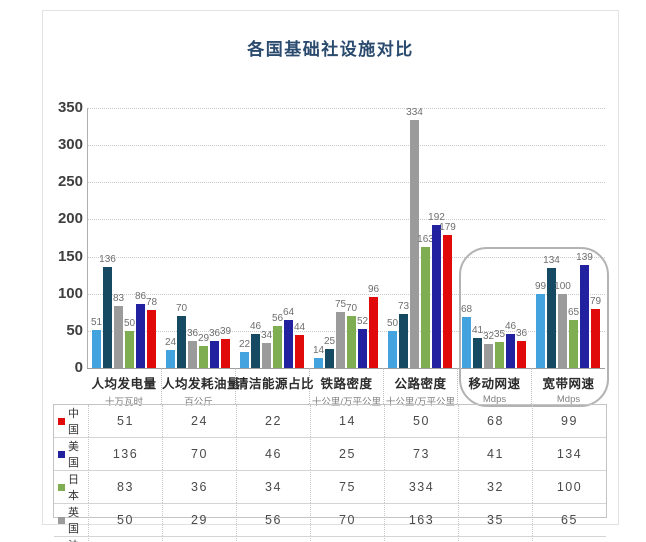  Describe the element at coordinates (562, 324) in the screenshot. I see `bar: 100` at that location.